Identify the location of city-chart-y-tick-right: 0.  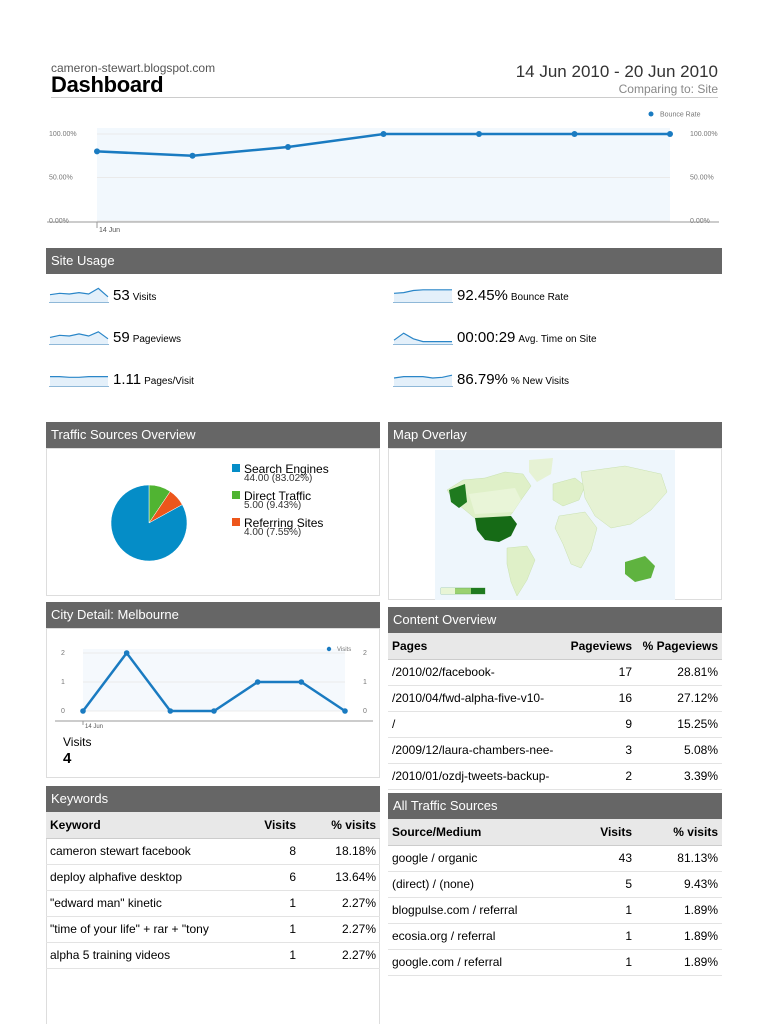
(365, 711).